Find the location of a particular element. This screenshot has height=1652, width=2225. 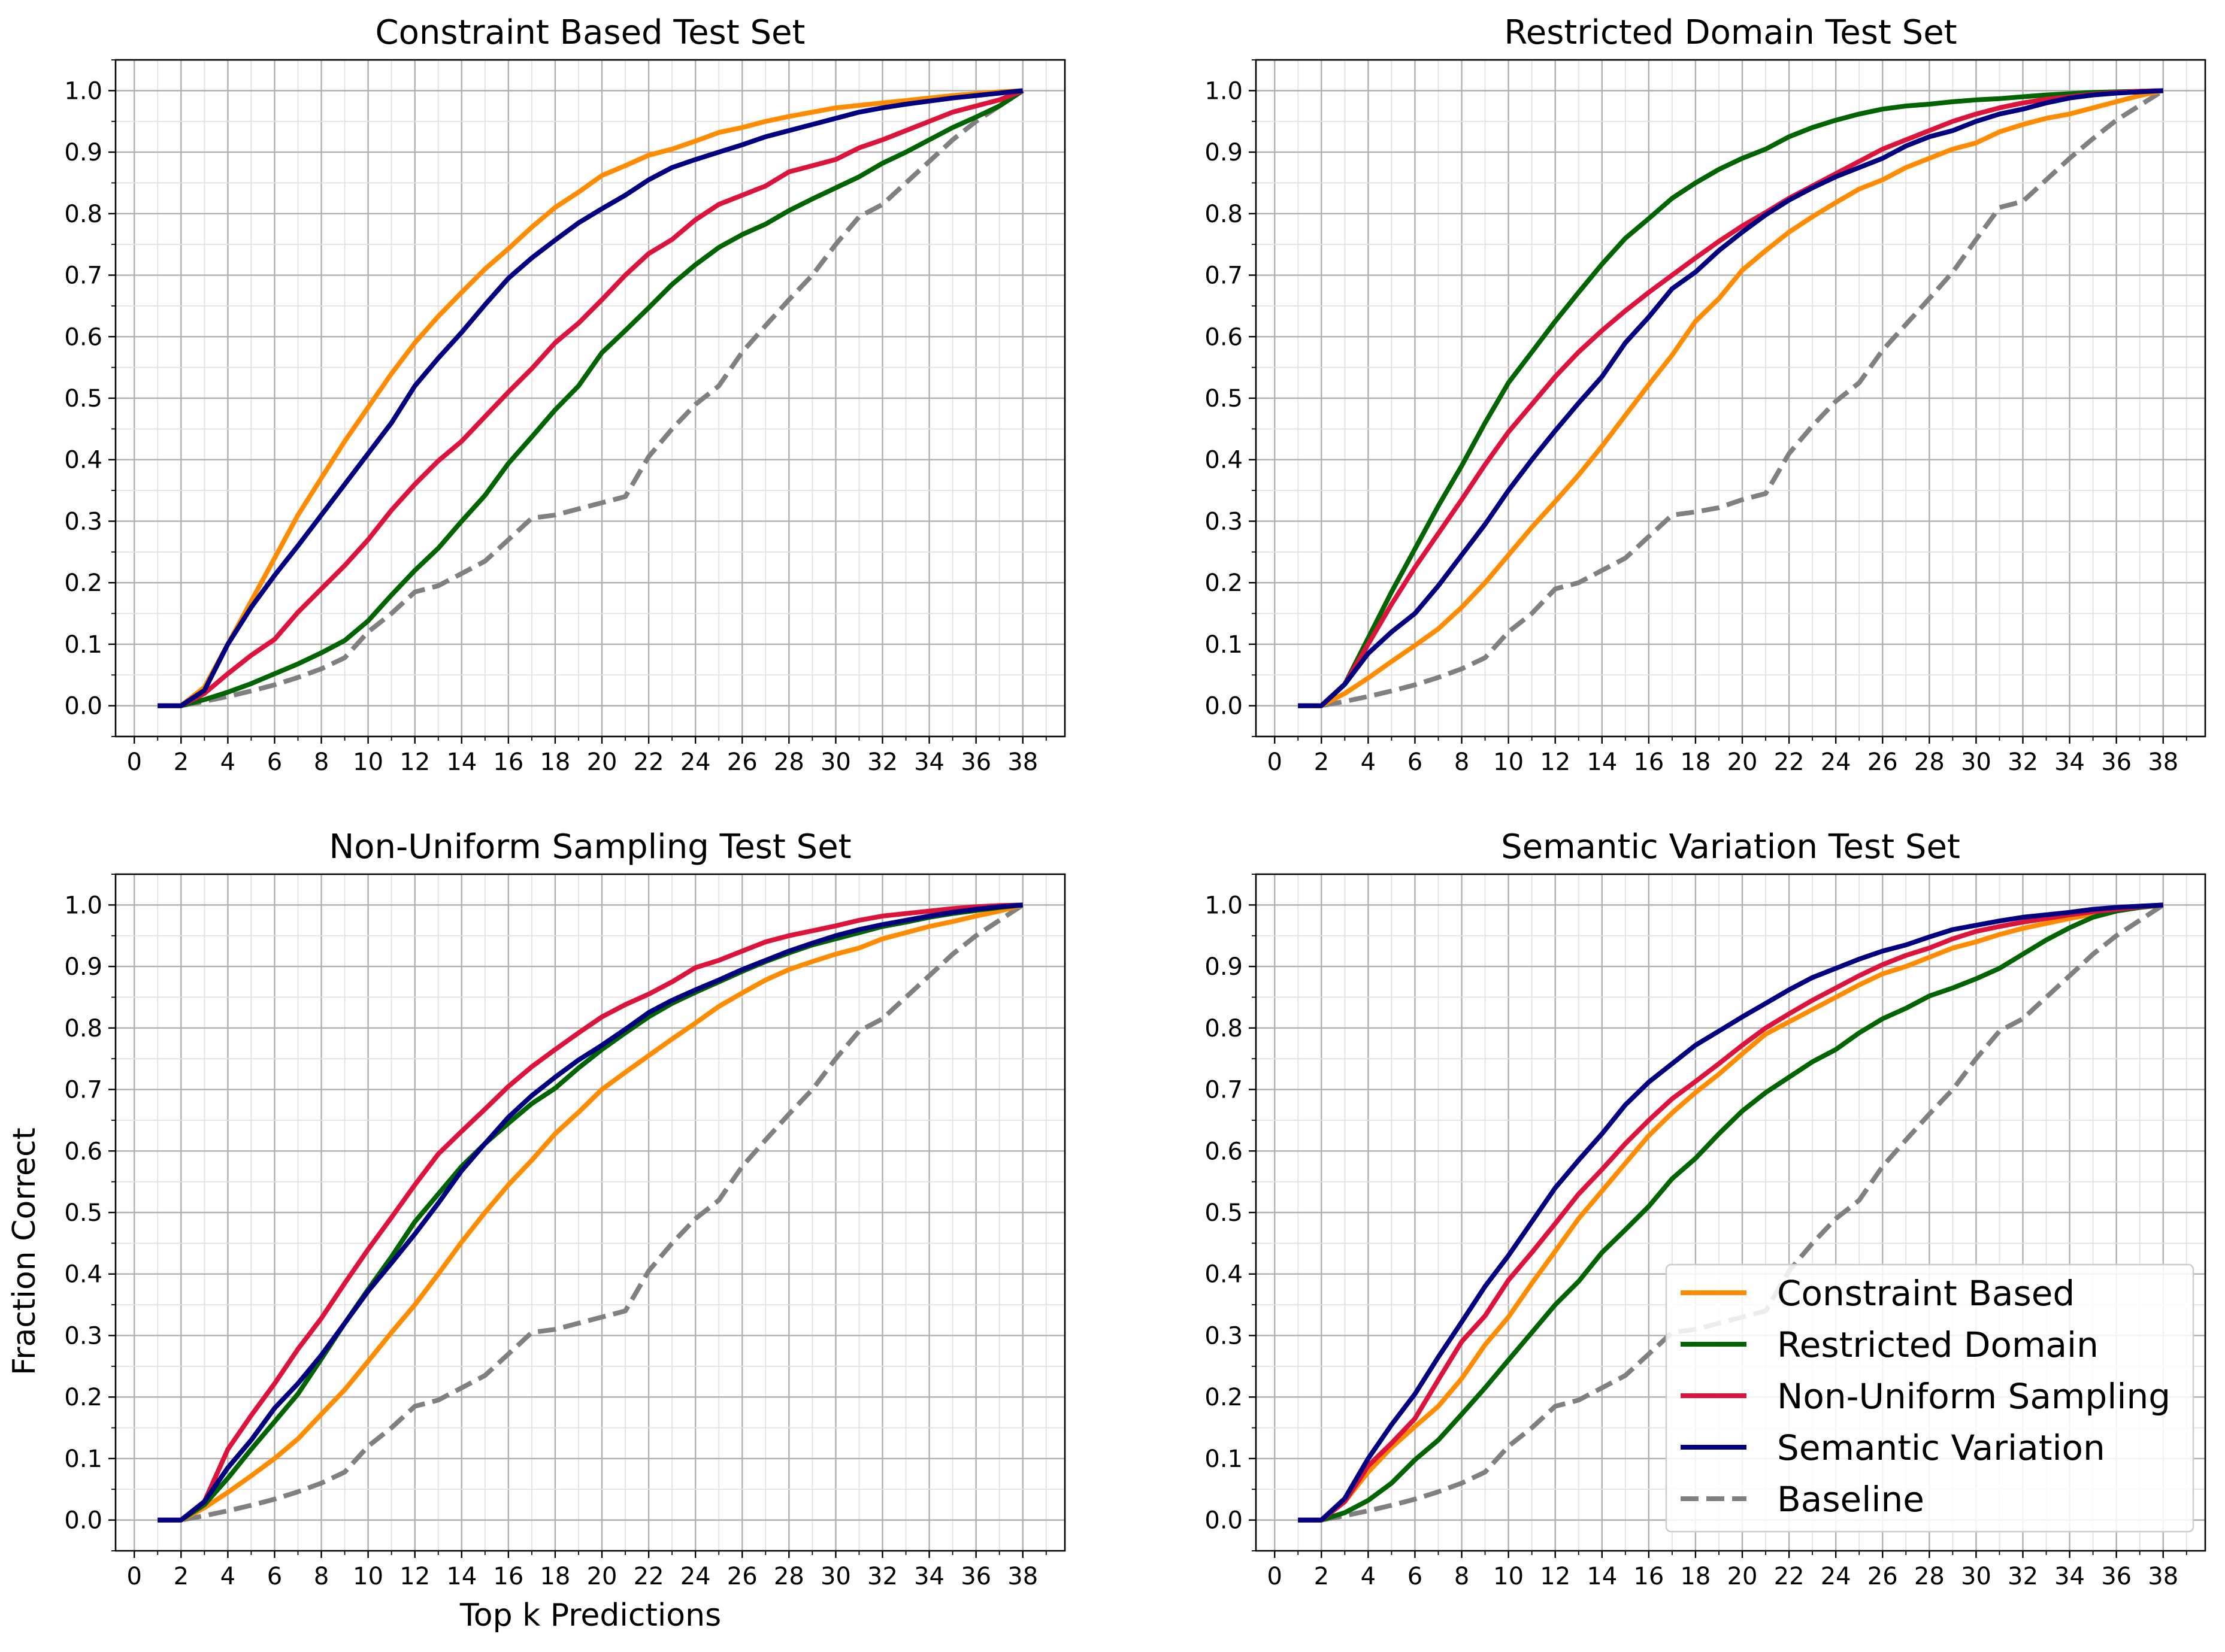

x-tick-label: 0 is located at coordinates (134, 1576).